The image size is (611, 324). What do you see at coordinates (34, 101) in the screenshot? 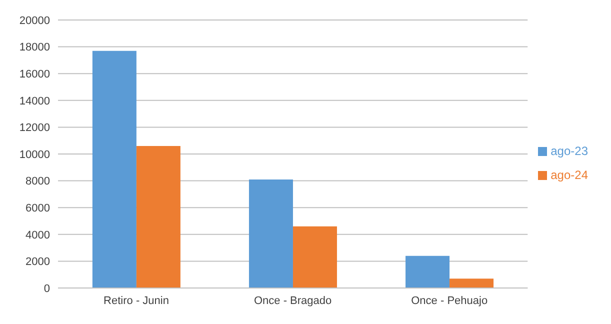
I see `y-tick-label: 14000` at bounding box center [34, 101].